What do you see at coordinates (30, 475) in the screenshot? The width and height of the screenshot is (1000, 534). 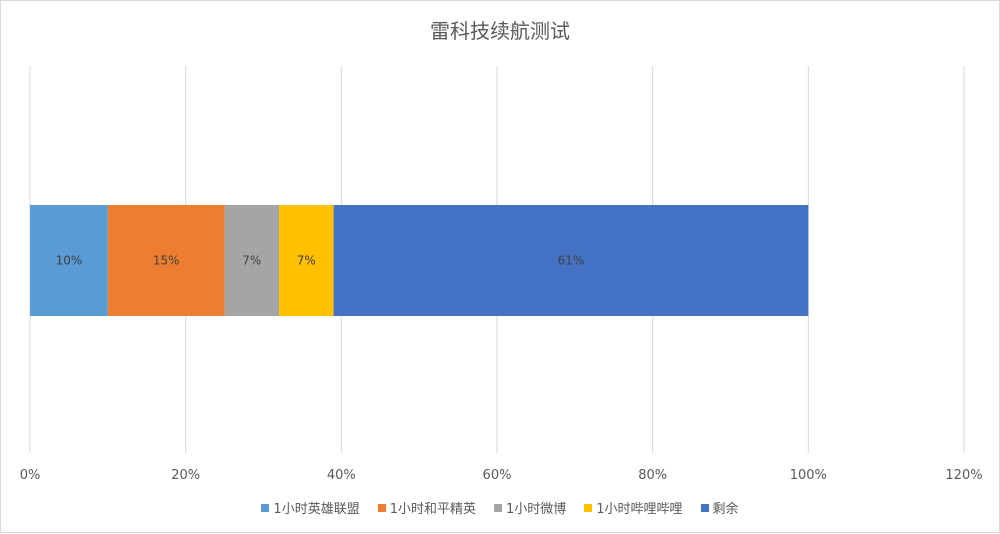 I see `x-tick-label: 0%` at bounding box center [30, 475].